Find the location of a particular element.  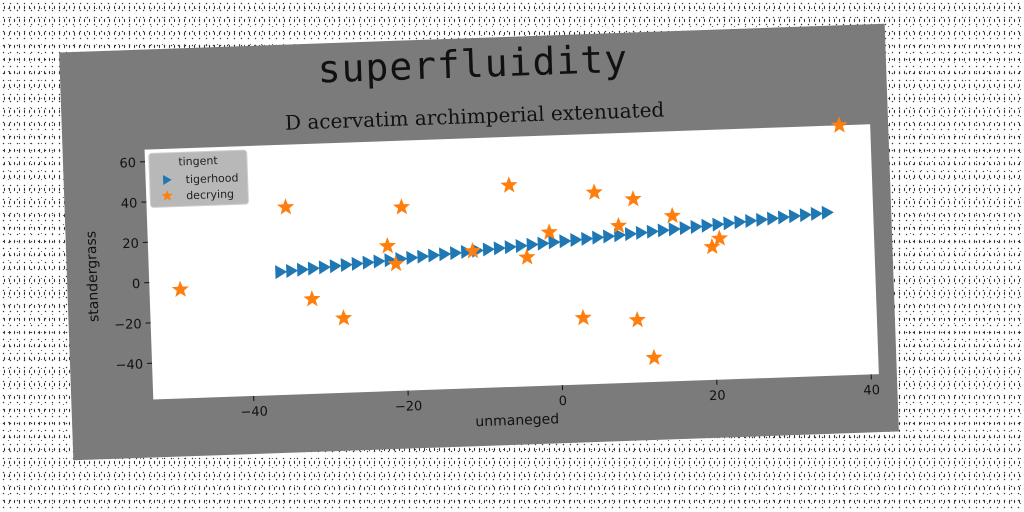

y-axis-label: standergrass is located at coordinates (92, 277).